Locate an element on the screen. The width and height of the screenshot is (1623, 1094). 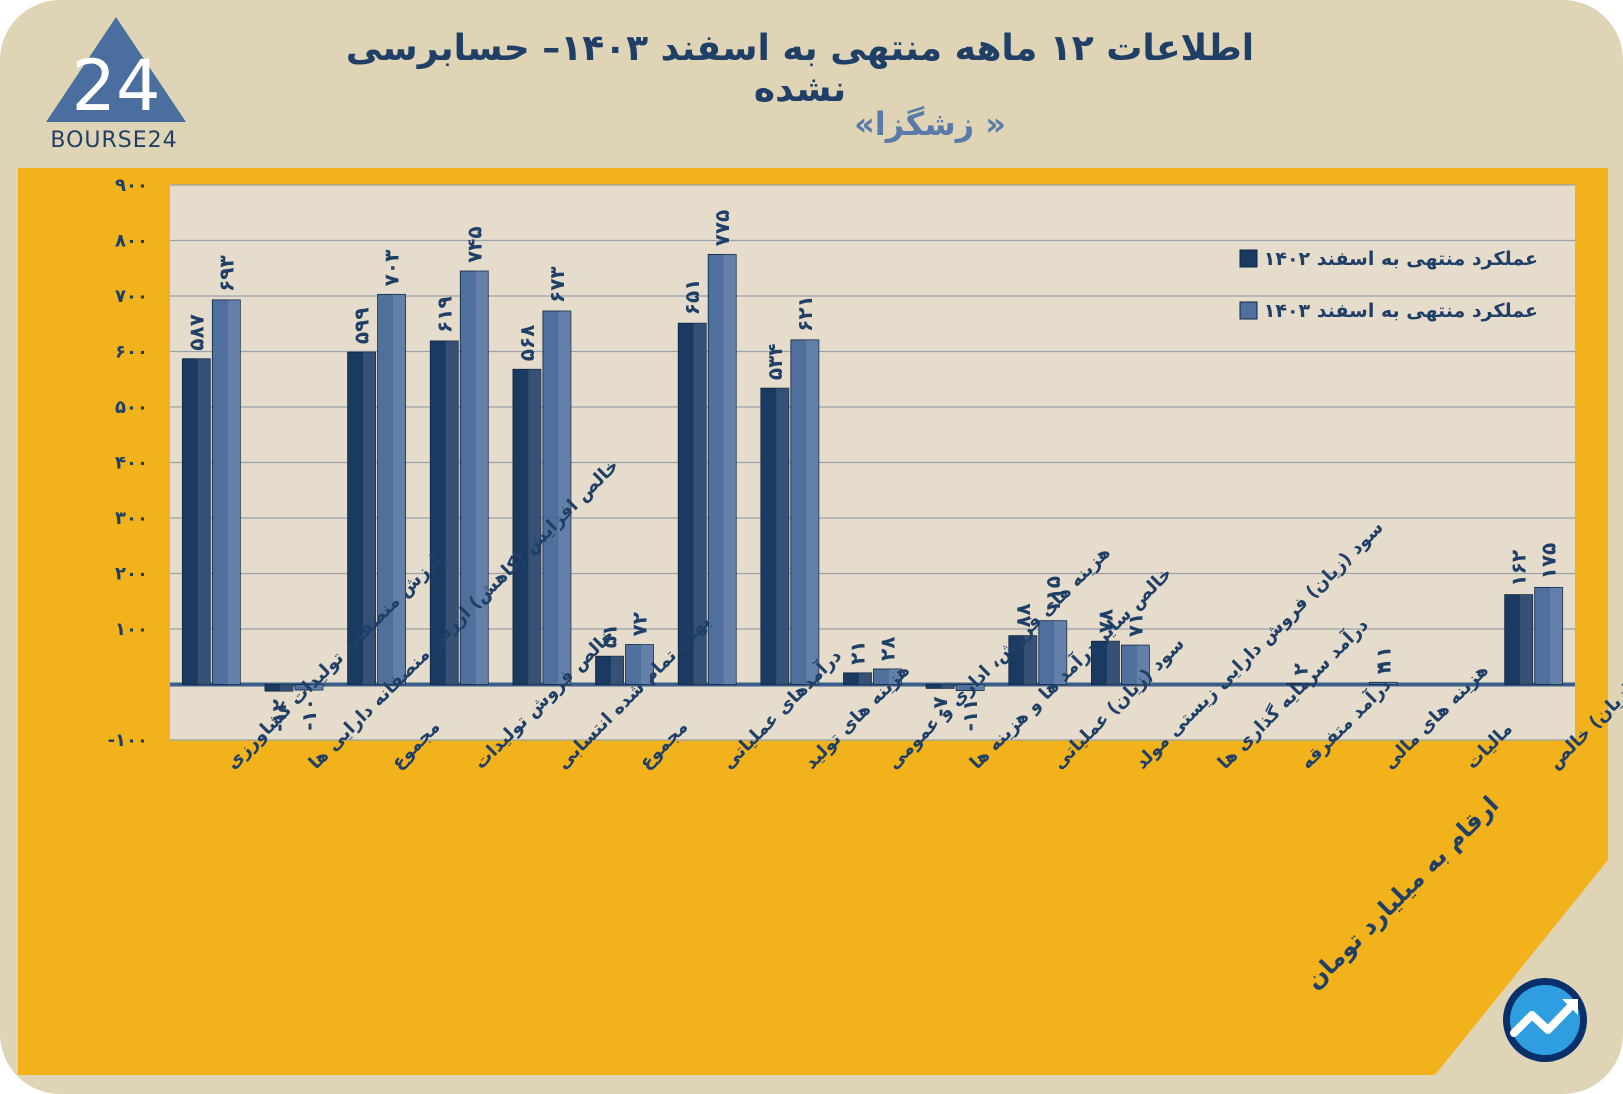
data-label: -۱۱ is located at coordinates (970, 715).